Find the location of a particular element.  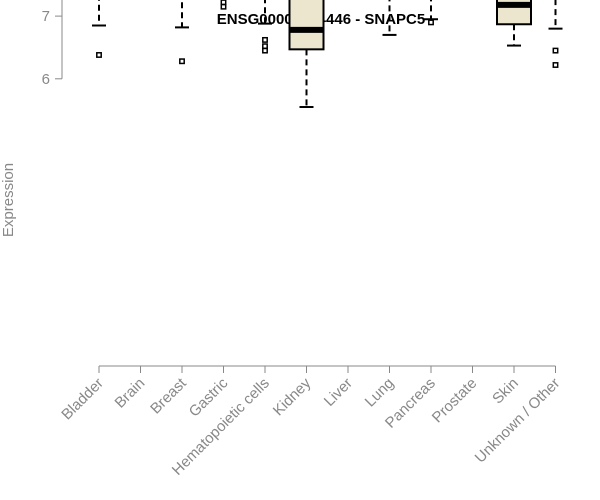

x-tick-label: Breast is located at coordinates (168, 395).